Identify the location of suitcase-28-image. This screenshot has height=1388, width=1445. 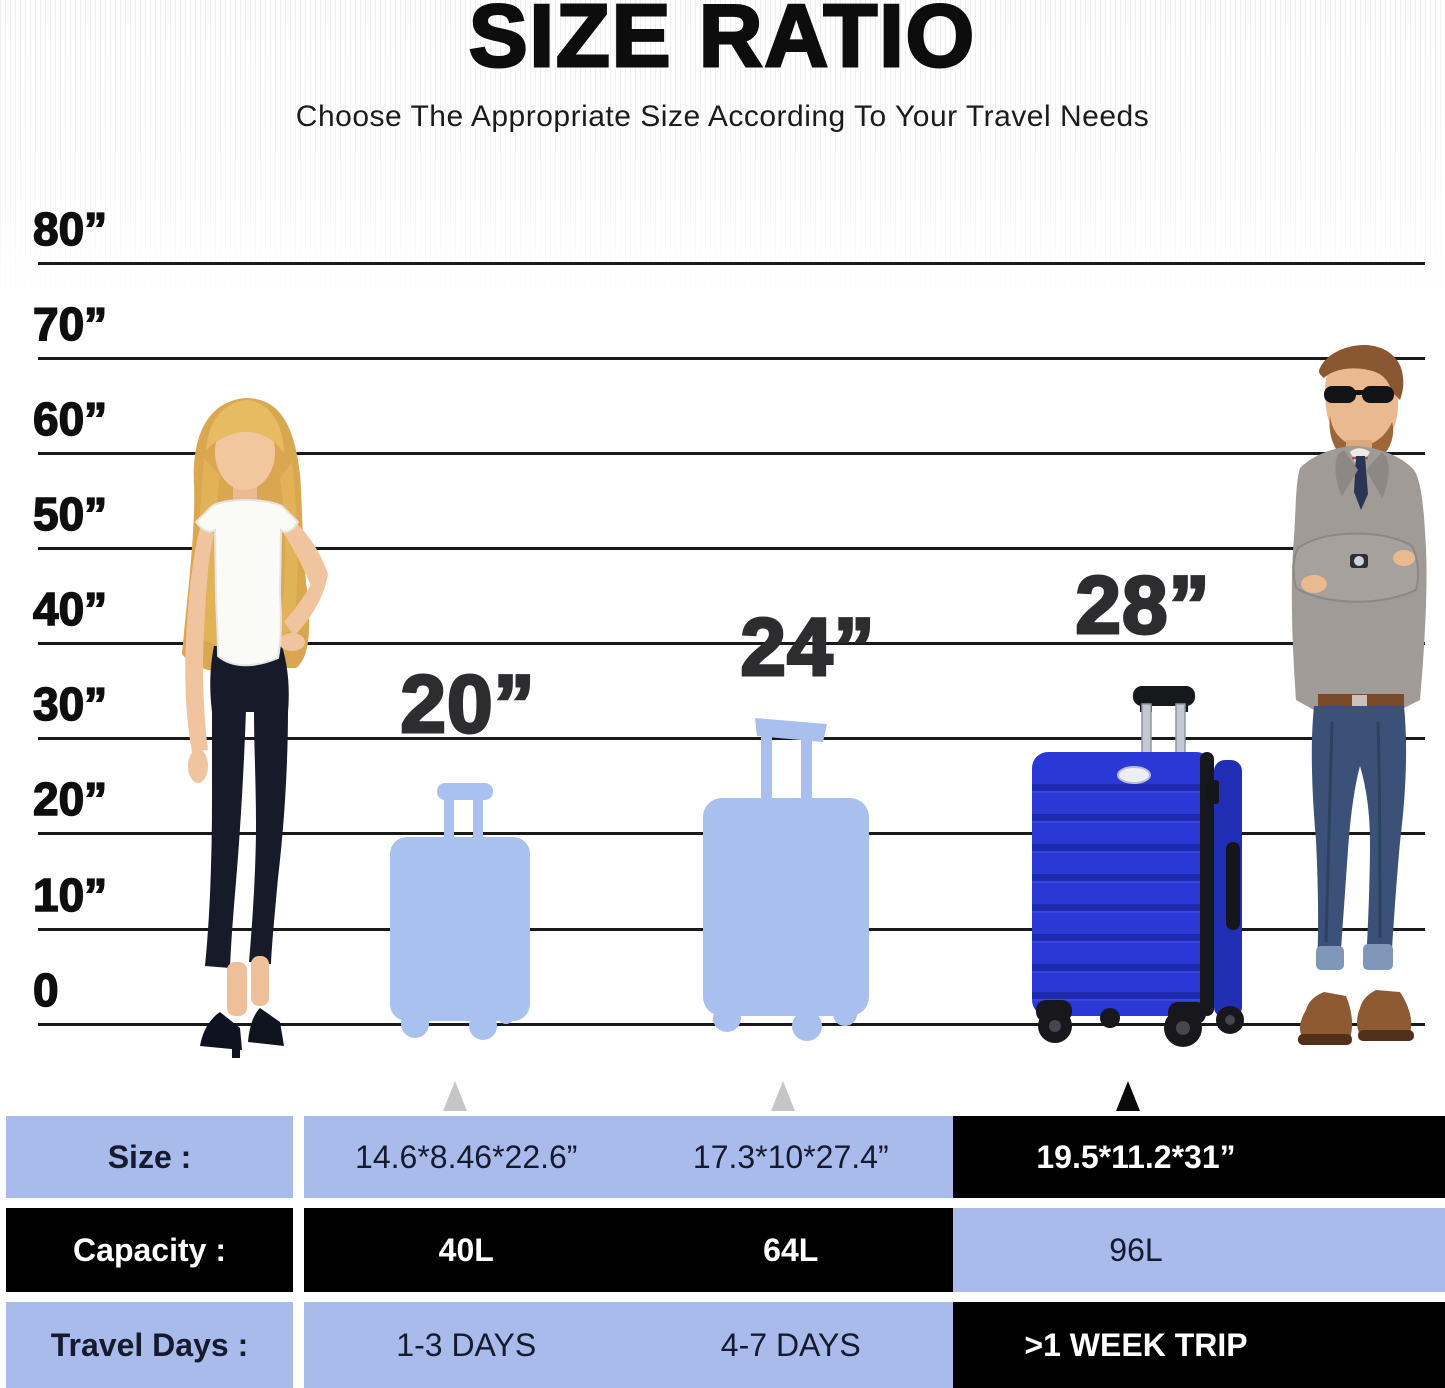
(1138, 866).